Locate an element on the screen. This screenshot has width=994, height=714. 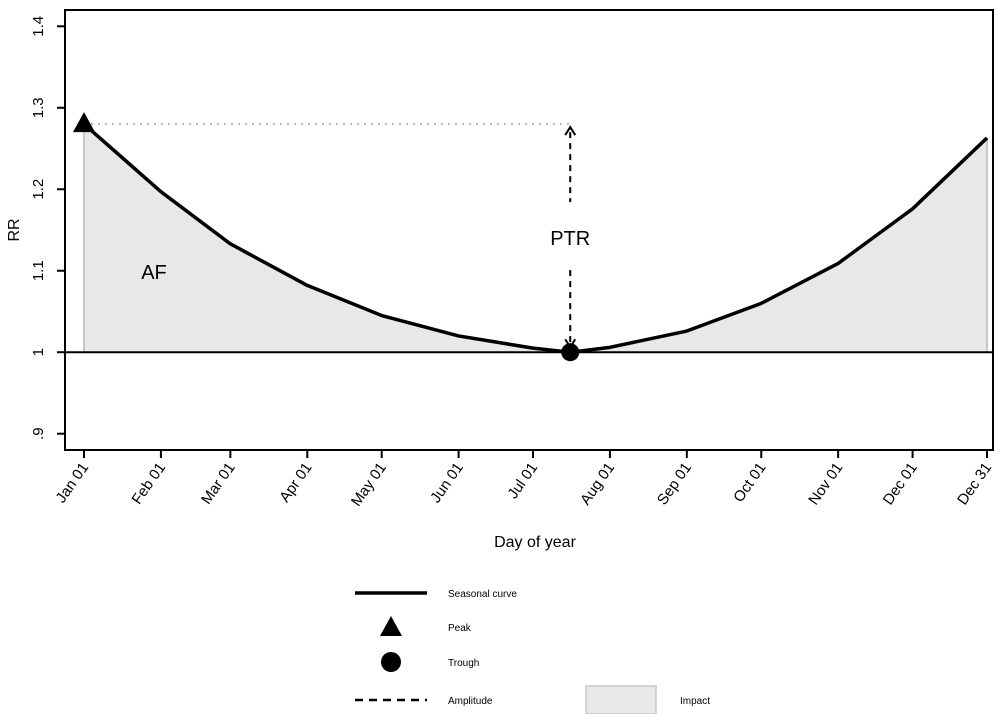
x-tick-label: Mar 01 is located at coordinates (218, 484).